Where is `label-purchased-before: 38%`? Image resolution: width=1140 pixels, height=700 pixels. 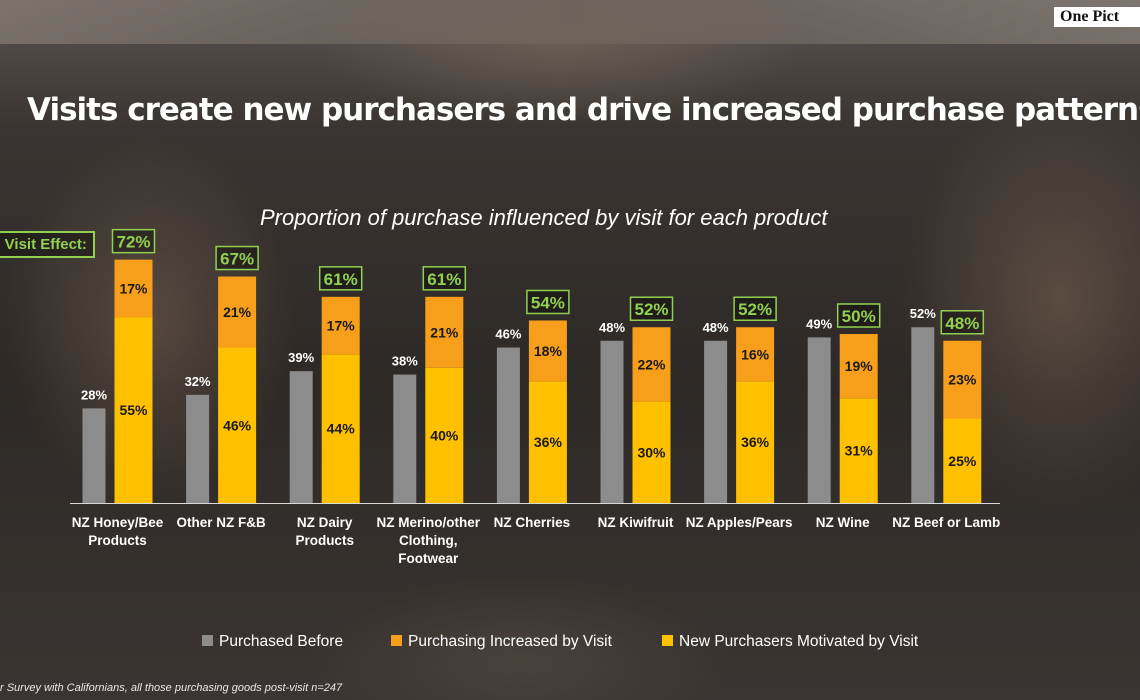 label-purchased-before: 38% is located at coordinates (405, 361).